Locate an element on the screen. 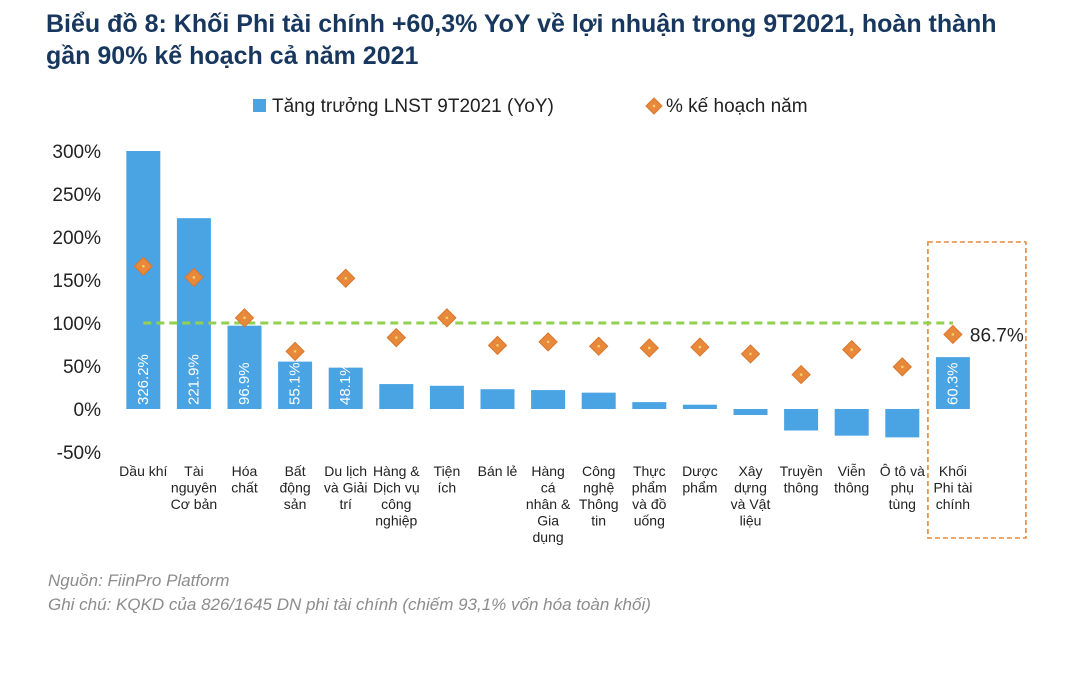 This screenshot has height=674, width=1066. x-category-label-line: nhân & is located at coordinates (548, 504).